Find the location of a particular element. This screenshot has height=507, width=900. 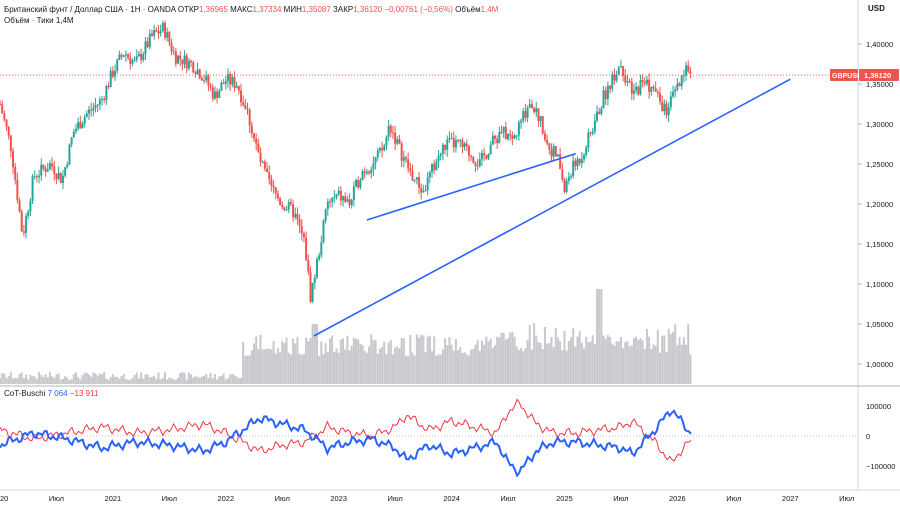

price-tag-symbol: GBPUSD is located at coordinates (847, 76).